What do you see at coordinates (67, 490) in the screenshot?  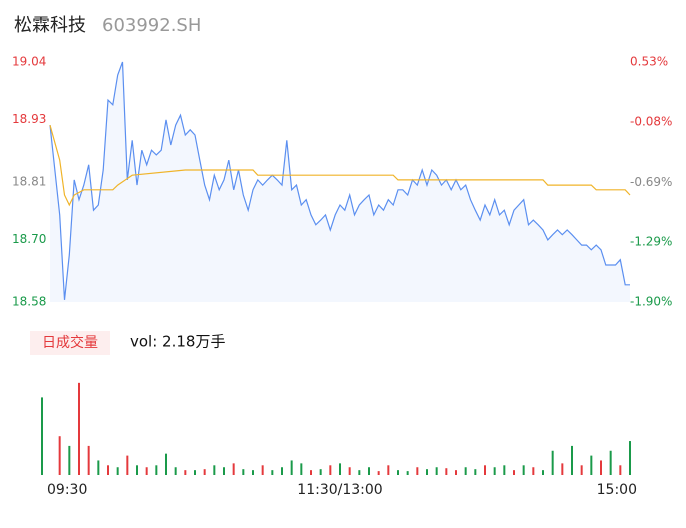 I see `x-tick-label: 09:30` at bounding box center [67, 490].